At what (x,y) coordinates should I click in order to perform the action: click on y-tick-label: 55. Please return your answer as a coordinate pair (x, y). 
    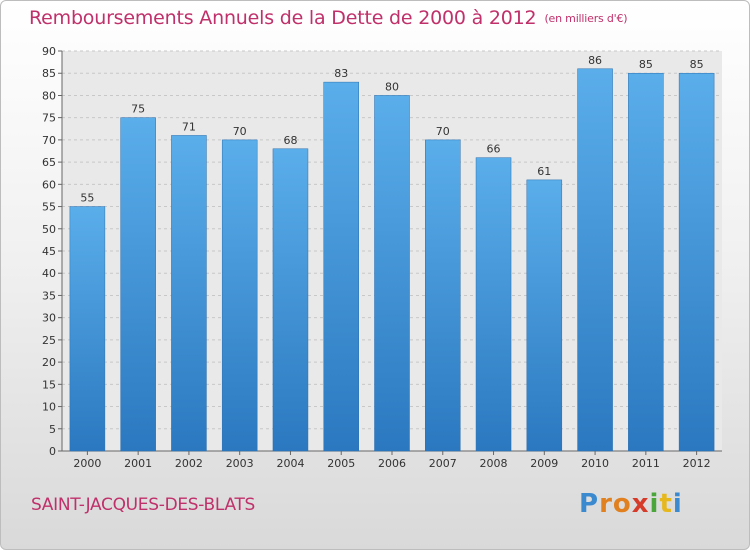
    Looking at the image, I should click on (49, 207).